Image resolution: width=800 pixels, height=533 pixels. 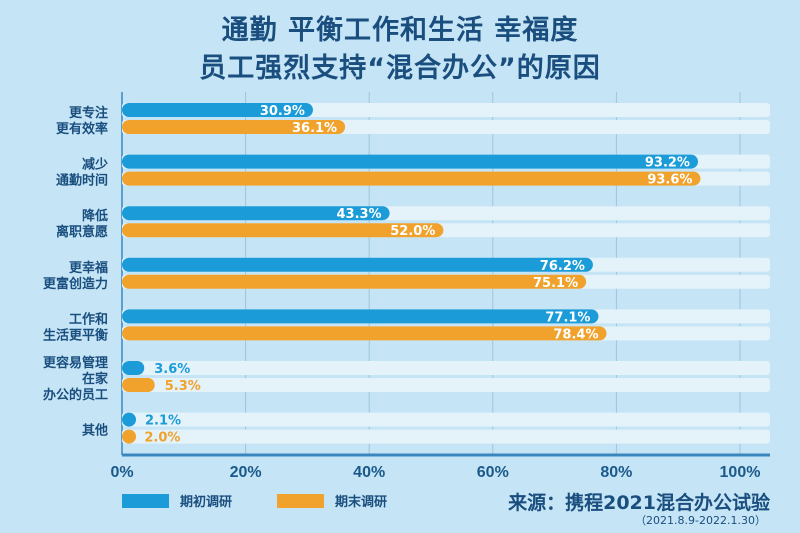 What do you see at coordinates (493, 472) in the screenshot?
I see `x-tick-label: 60%` at bounding box center [493, 472].